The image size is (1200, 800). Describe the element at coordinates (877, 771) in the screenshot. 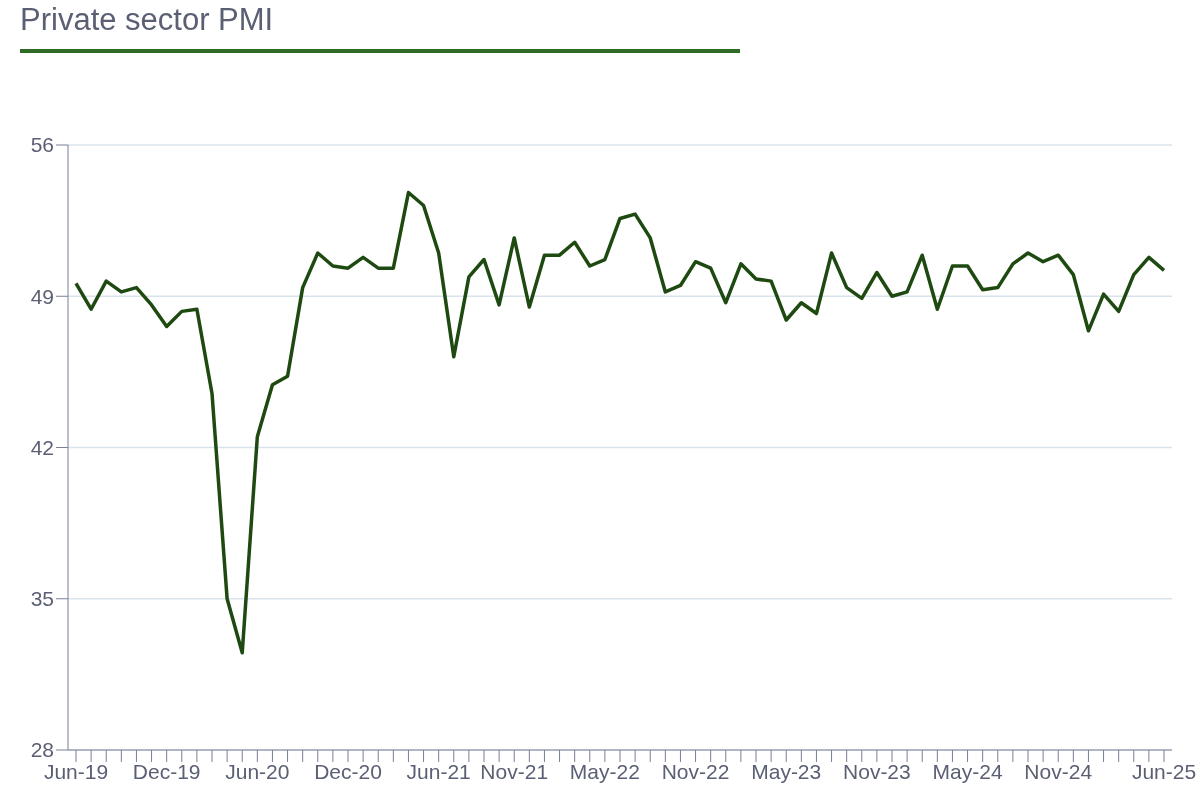

I see `x-tick-label: Nov-23` at that location.